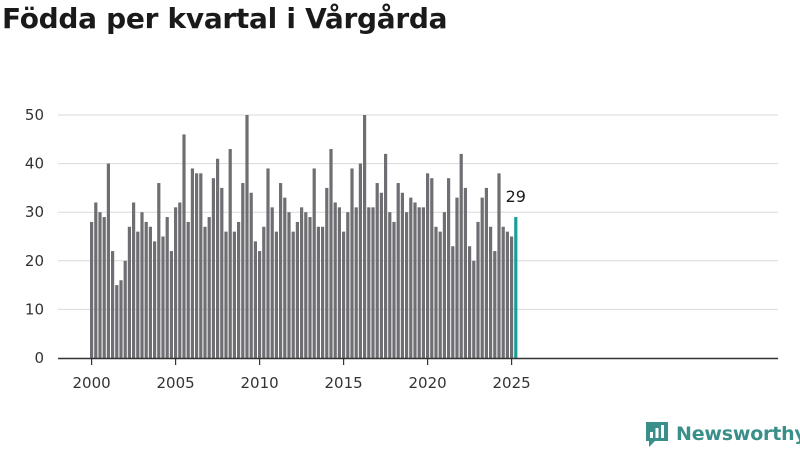 Image resolution: width=800 pixels, height=450 pixels. I want to click on chart-title: Födda per kvartal i Vårgårda, so click(225, 18).